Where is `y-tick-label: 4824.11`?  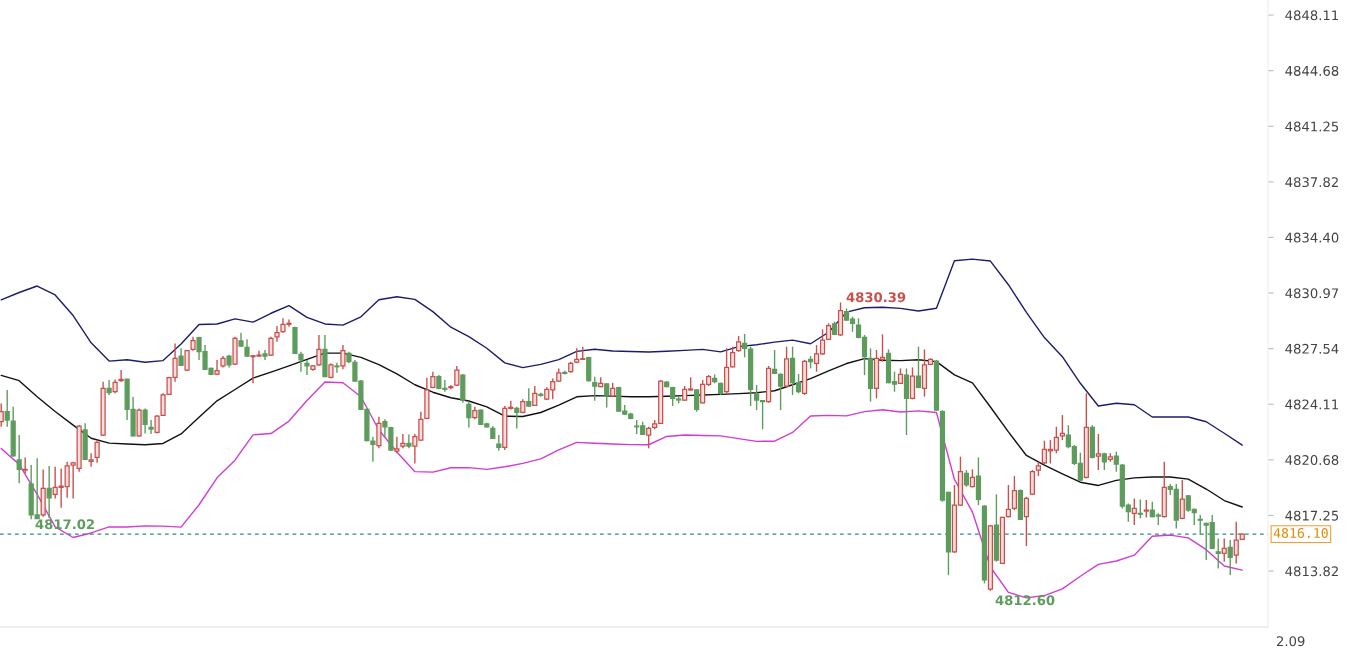 y-tick-label: 4824.11 is located at coordinates (1312, 404).